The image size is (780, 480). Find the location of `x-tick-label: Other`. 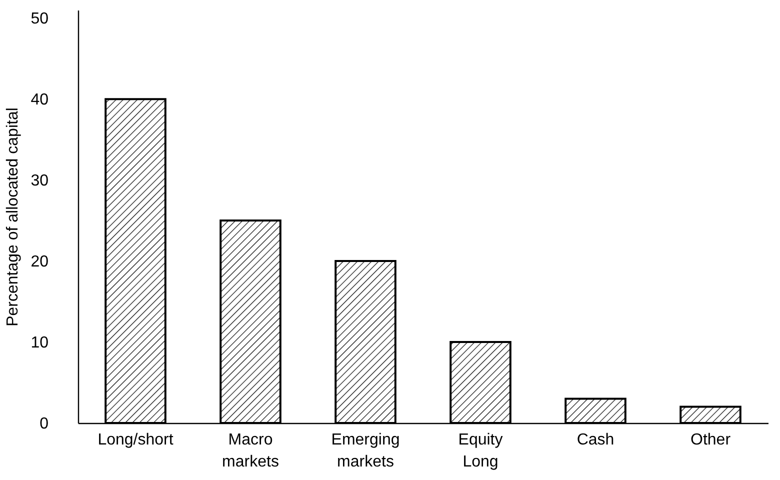

x-tick-label: Other is located at coordinates (711, 440).